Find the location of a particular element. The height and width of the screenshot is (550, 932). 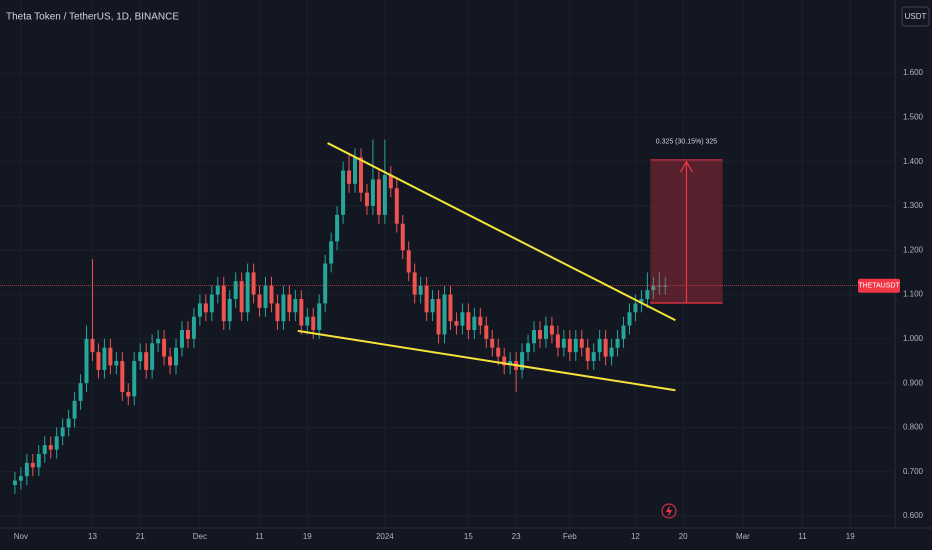

y-tick-label: 0.600 is located at coordinates (913, 515).